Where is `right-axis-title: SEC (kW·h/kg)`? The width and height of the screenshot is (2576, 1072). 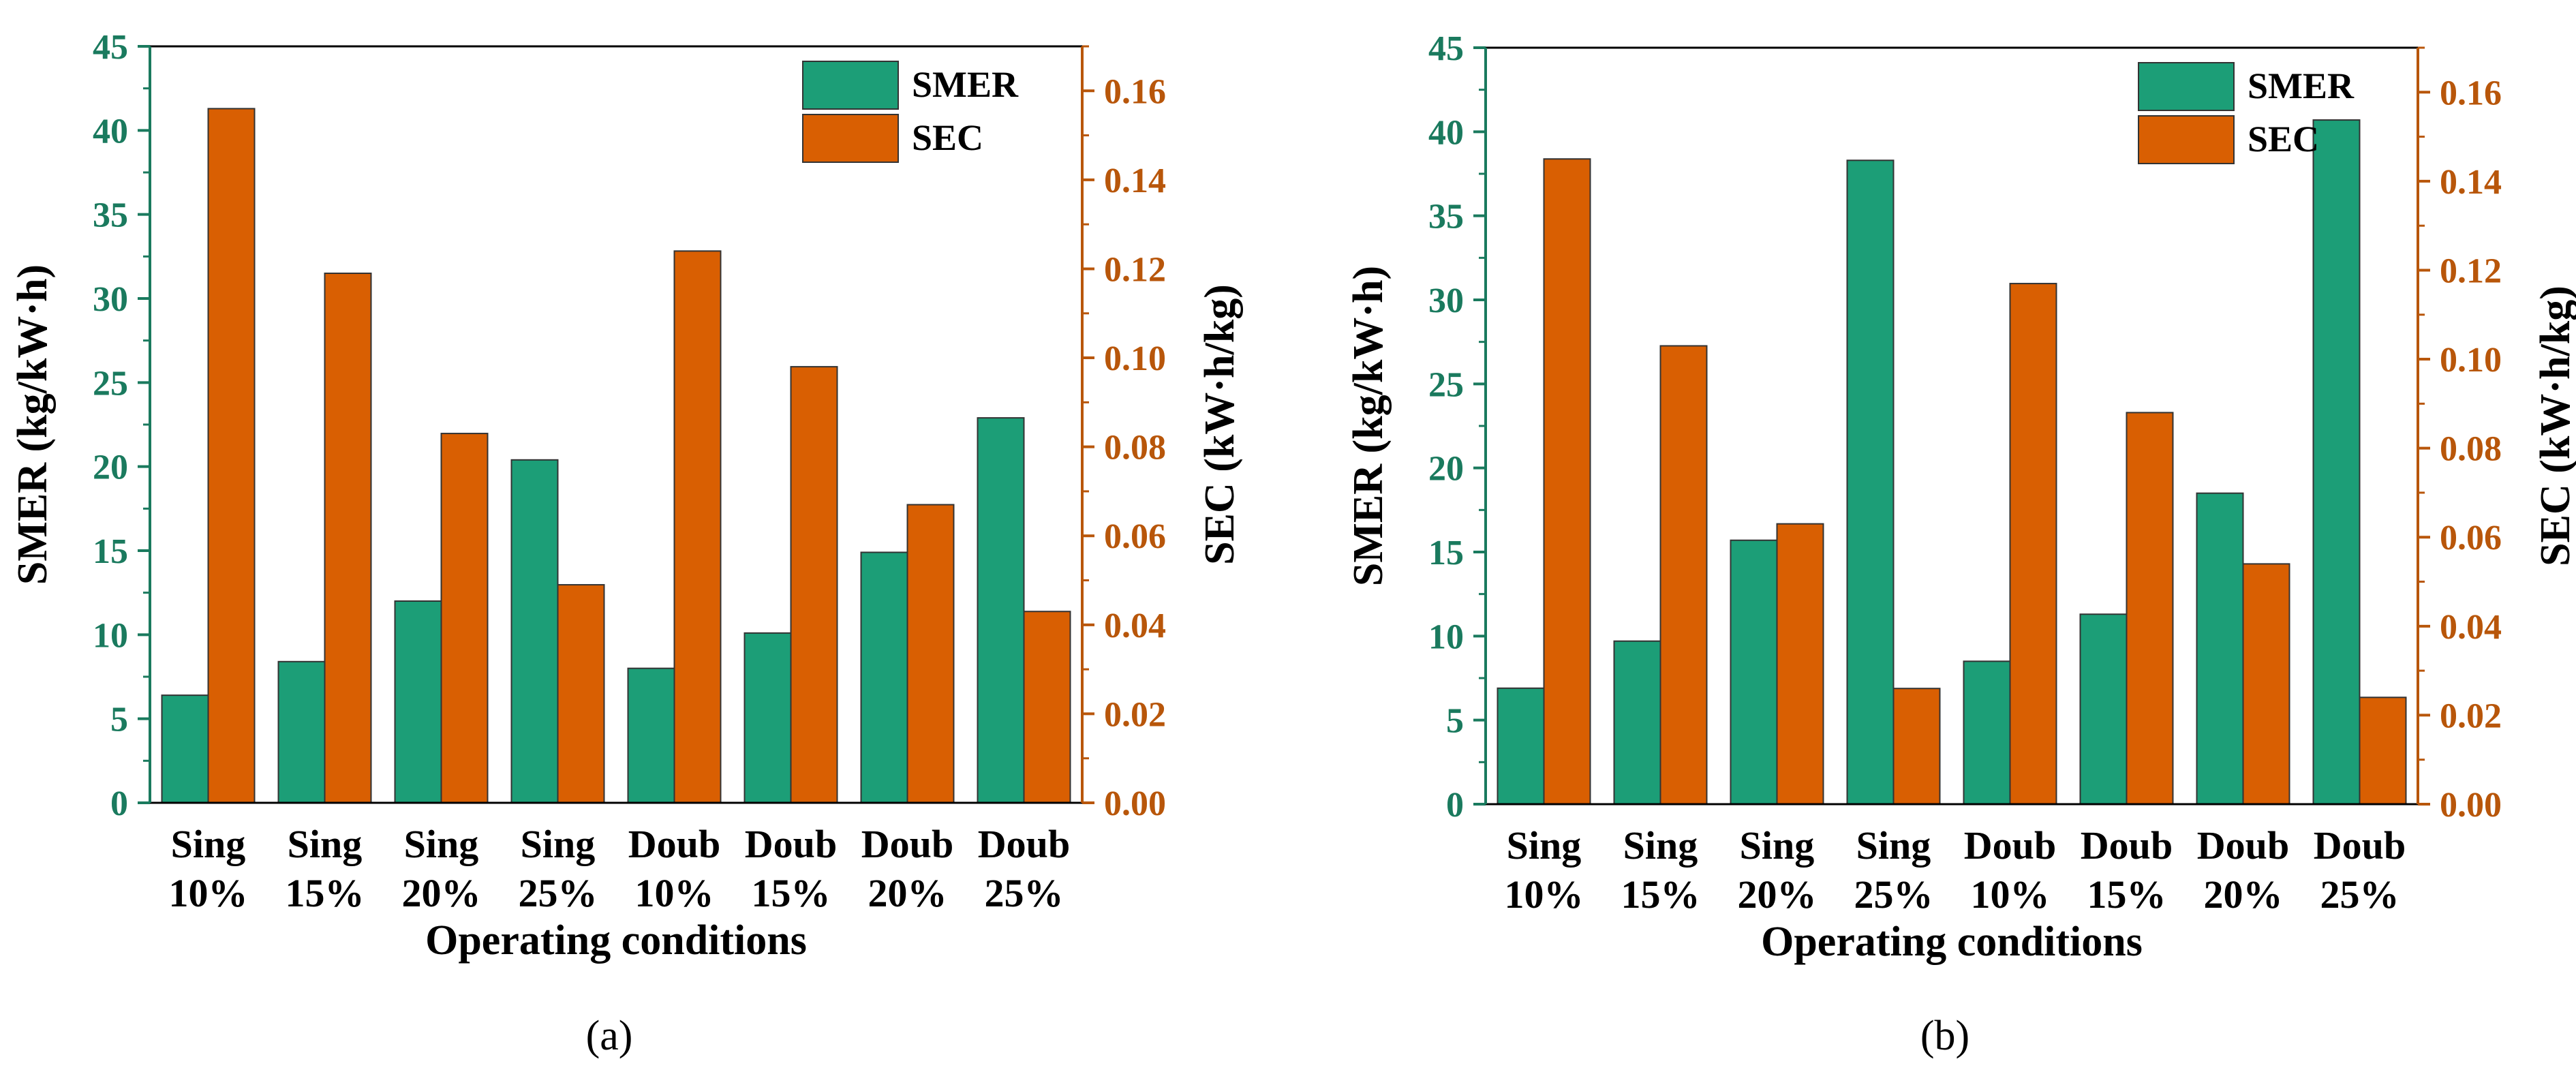 right-axis-title: SEC (kW·h/kg) is located at coordinates (2554, 426).